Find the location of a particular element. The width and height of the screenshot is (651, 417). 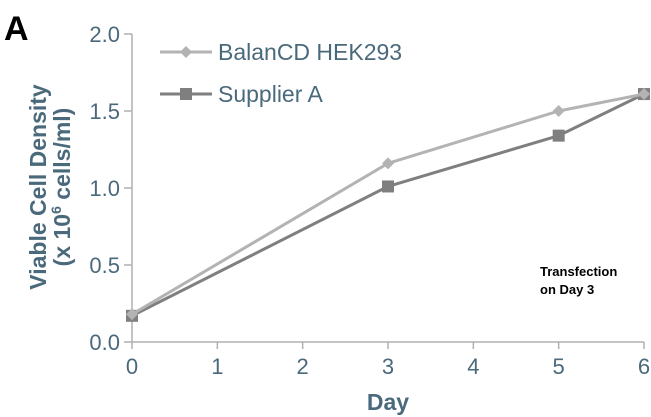

y-axis-title-suffix: cells/ml) is located at coordinates (62, 157).